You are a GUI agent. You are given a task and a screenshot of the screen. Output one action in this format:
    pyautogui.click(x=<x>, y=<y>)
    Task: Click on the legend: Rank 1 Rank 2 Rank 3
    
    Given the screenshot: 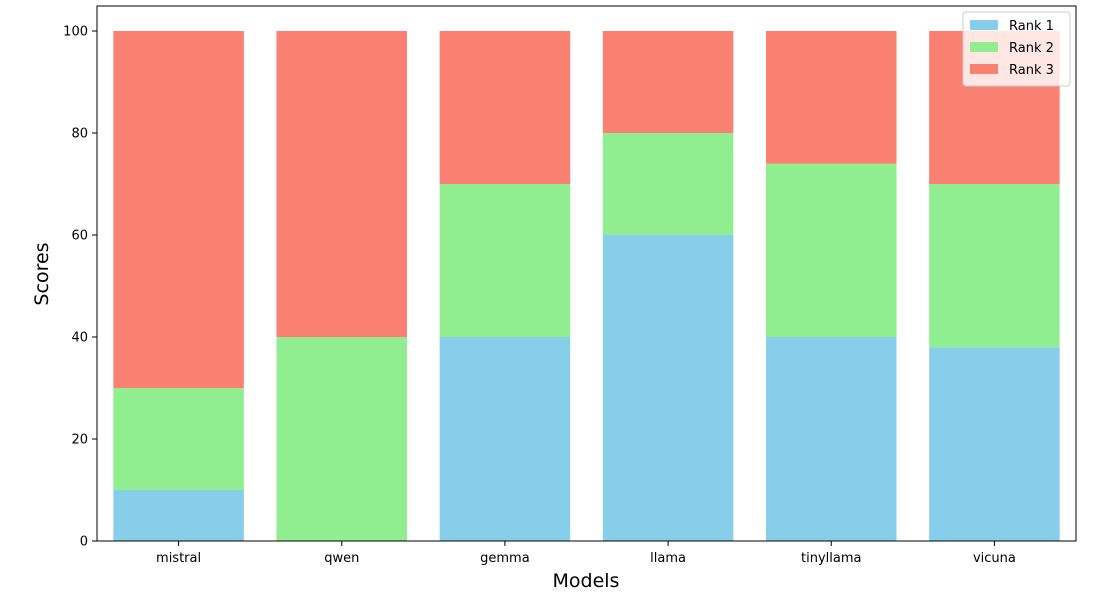 What is the action you would take?
    pyautogui.click(x=1016, y=49)
    